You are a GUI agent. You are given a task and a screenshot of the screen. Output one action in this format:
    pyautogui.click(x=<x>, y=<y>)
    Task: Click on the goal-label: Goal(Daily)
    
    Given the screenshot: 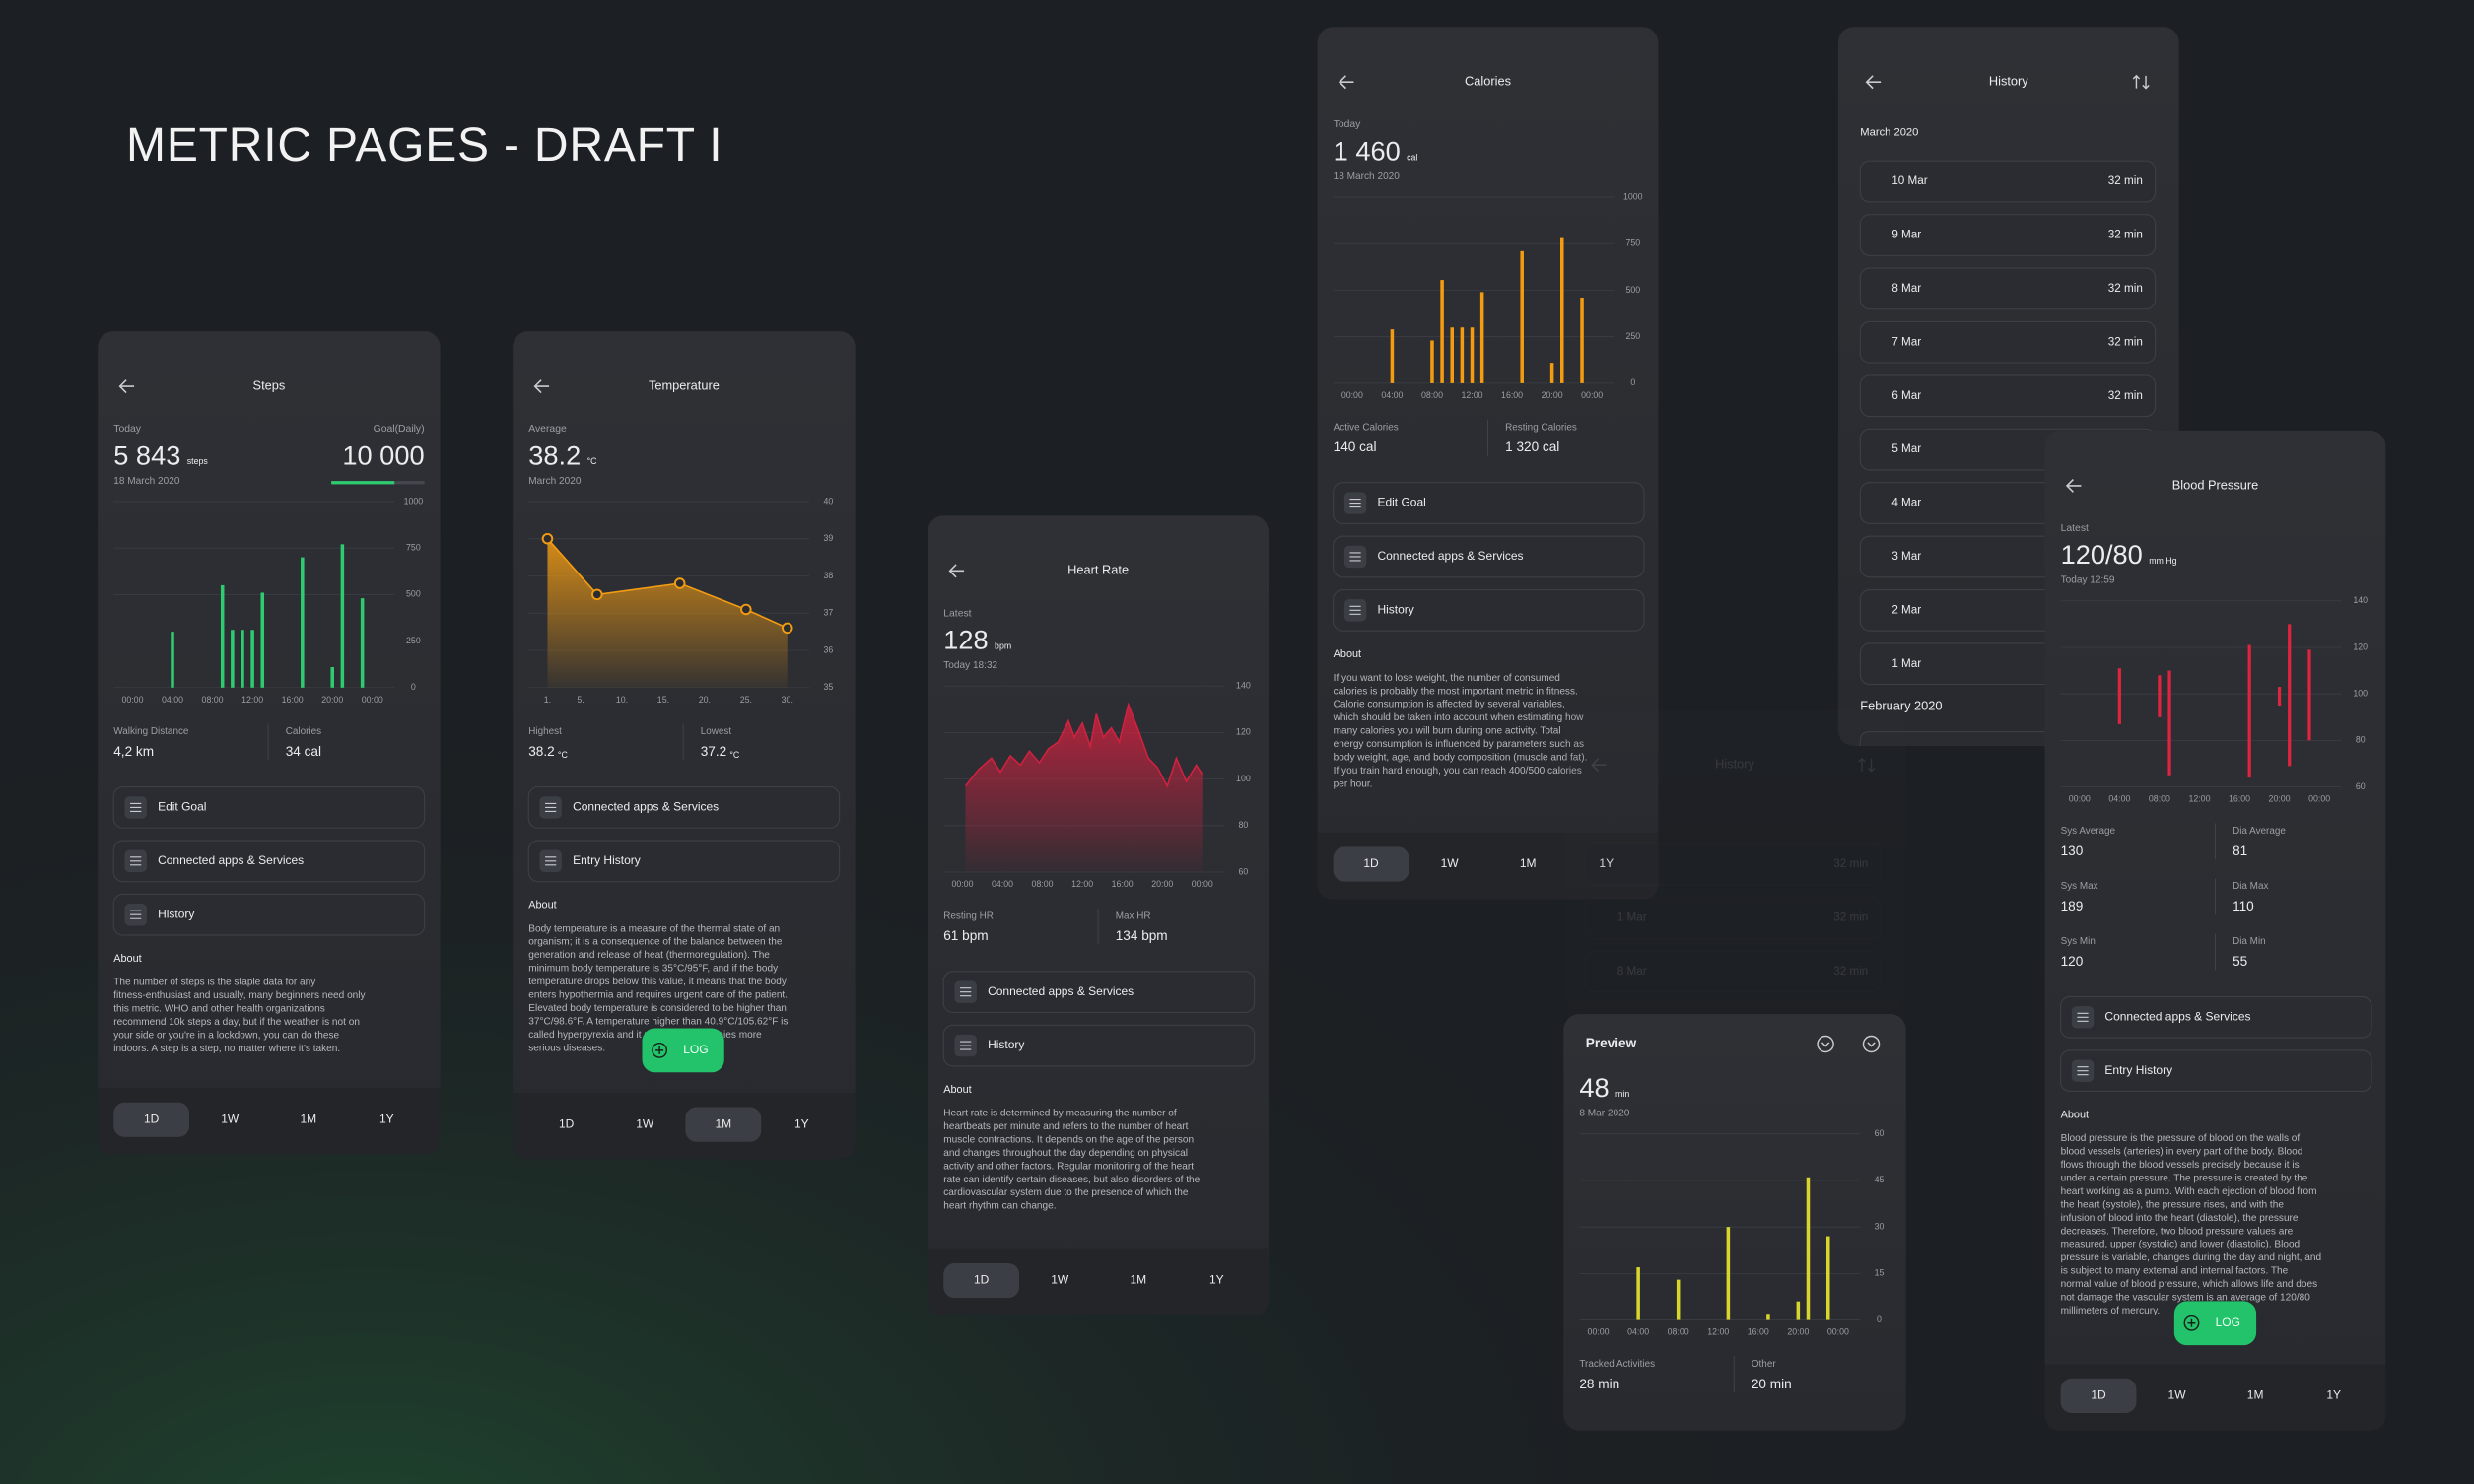 What is the action you would take?
    pyautogui.click(x=399, y=429)
    